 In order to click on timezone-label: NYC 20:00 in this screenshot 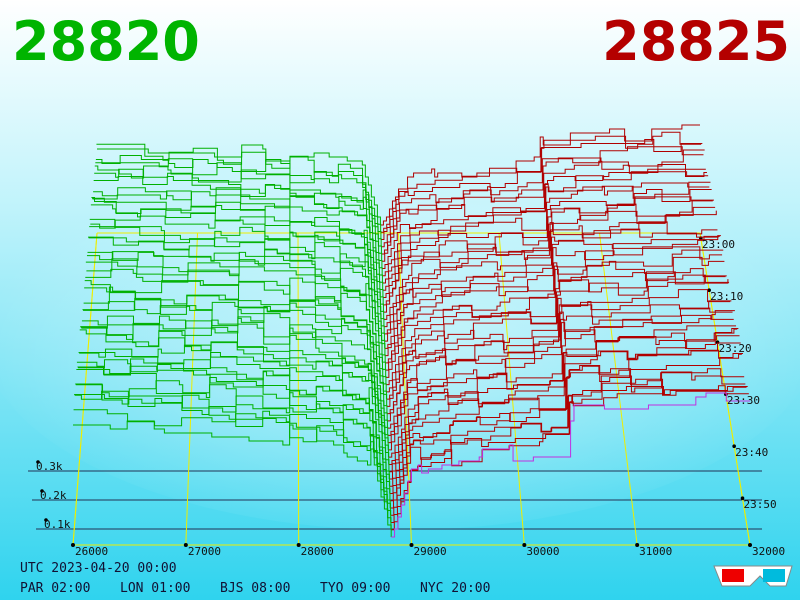, I will do `click(455, 588)`.